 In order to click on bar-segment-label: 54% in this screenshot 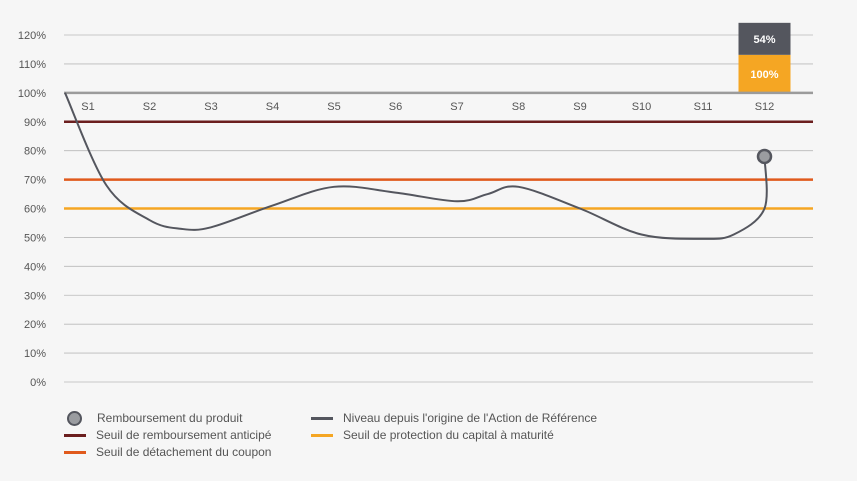, I will do `click(764, 40)`.